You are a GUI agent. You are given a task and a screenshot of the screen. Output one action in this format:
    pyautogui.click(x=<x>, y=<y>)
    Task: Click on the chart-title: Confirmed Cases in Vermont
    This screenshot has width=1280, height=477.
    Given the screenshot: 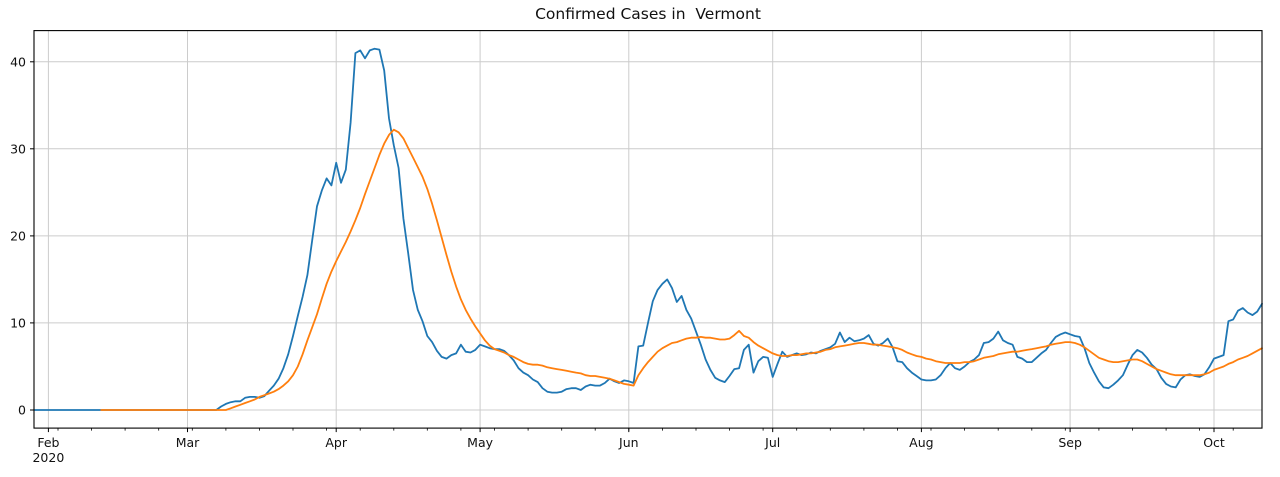 What is the action you would take?
    pyautogui.click(x=648, y=14)
    